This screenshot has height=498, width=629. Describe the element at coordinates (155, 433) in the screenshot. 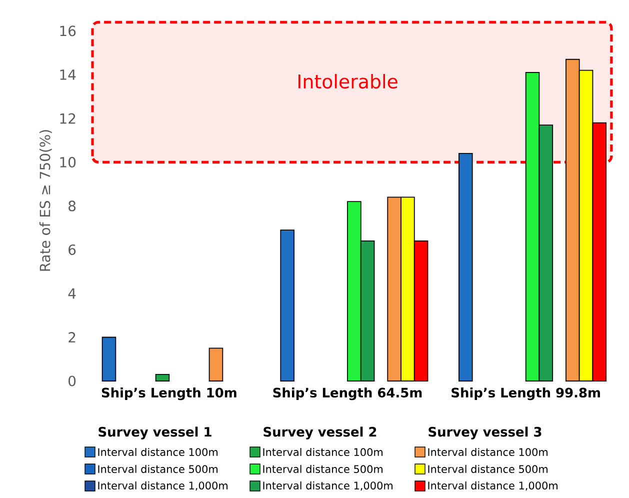

I see `text: Survey vessel 1` at that location.